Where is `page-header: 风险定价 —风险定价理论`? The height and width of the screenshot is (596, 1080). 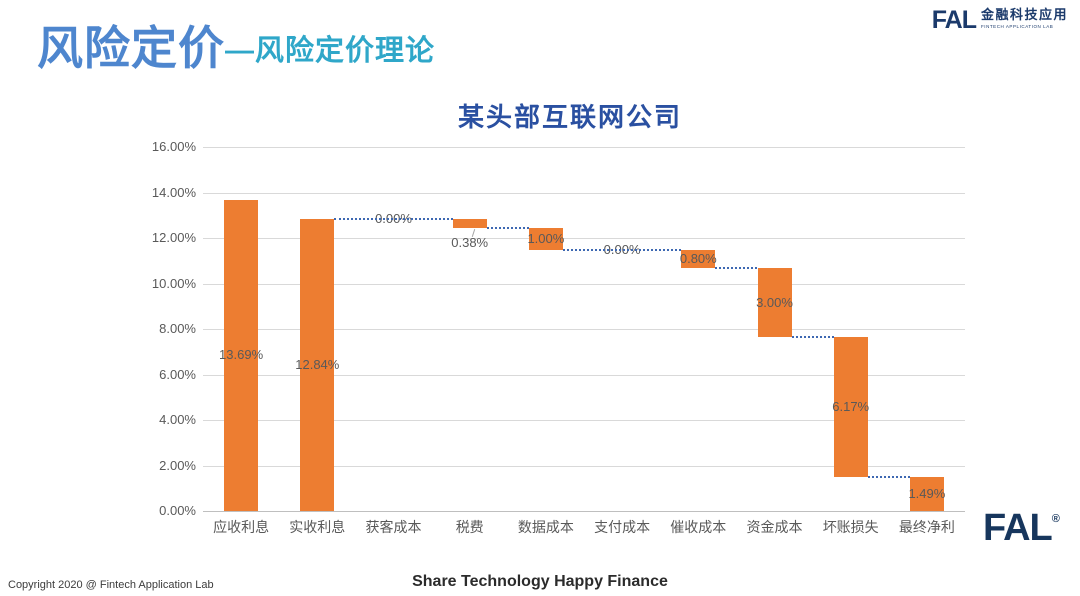
page-header: 风险定价 —风险定价理论 is located at coordinates (236, 48).